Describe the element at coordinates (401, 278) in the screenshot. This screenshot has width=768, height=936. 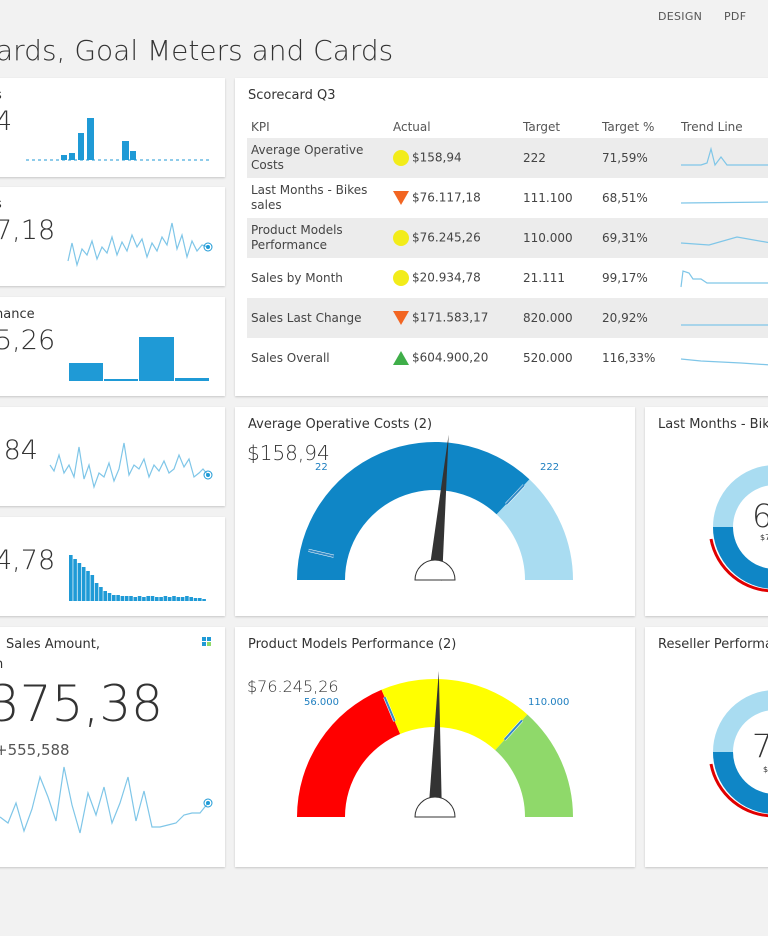
I see `yellow-circle-icon` at that location.